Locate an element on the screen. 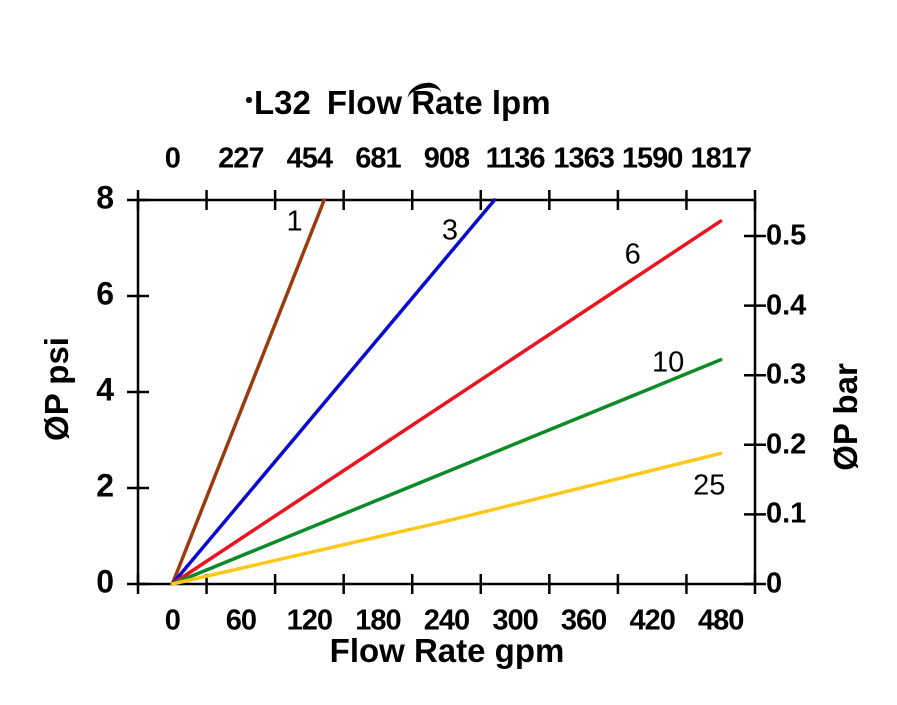  chart-title-row: L32 Flow Rate lpm is located at coordinates (402, 103).